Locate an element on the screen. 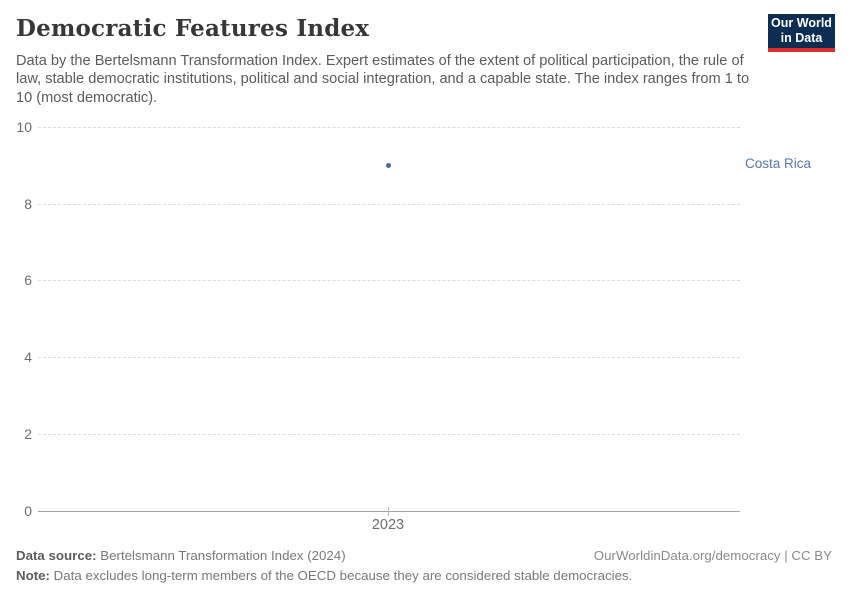 The image size is (850, 600). series-label-costa-rica: Costa Rica is located at coordinates (778, 163).